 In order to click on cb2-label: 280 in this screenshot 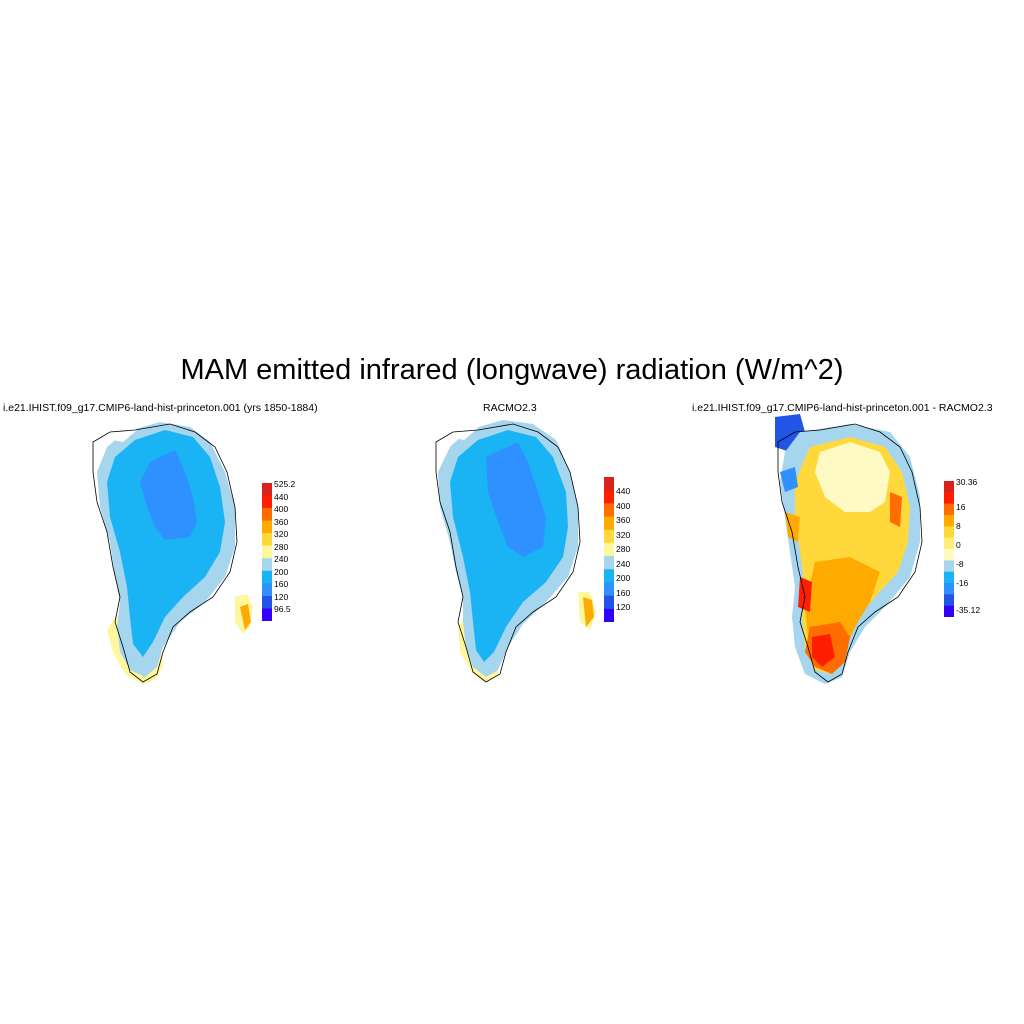, I will do `click(623, 549)`.